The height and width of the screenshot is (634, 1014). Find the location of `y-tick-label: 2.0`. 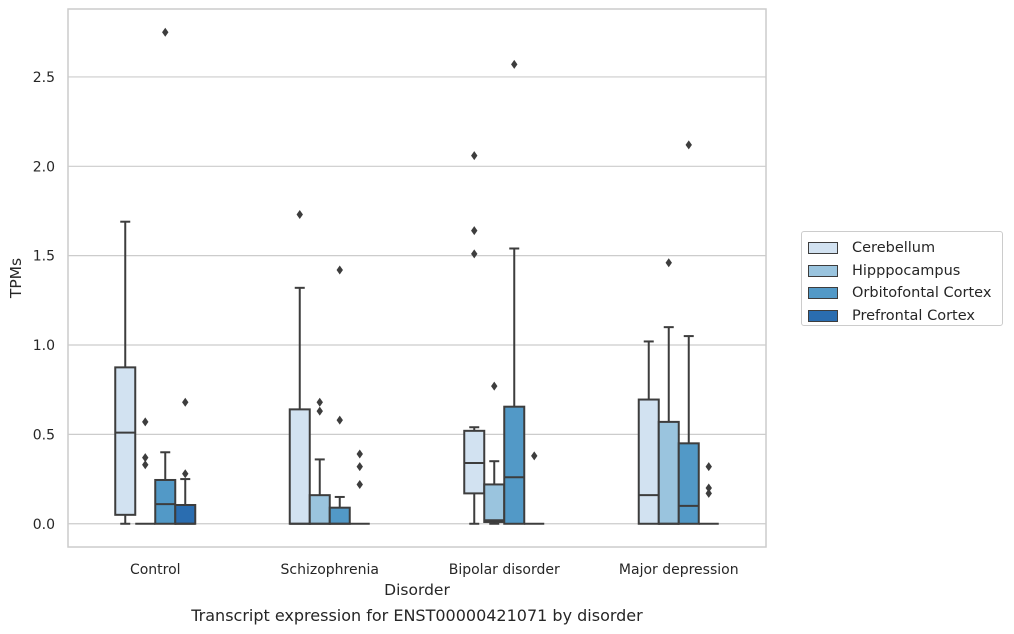

y-tick-label: 2.0 is located at coordinates (44, 167).